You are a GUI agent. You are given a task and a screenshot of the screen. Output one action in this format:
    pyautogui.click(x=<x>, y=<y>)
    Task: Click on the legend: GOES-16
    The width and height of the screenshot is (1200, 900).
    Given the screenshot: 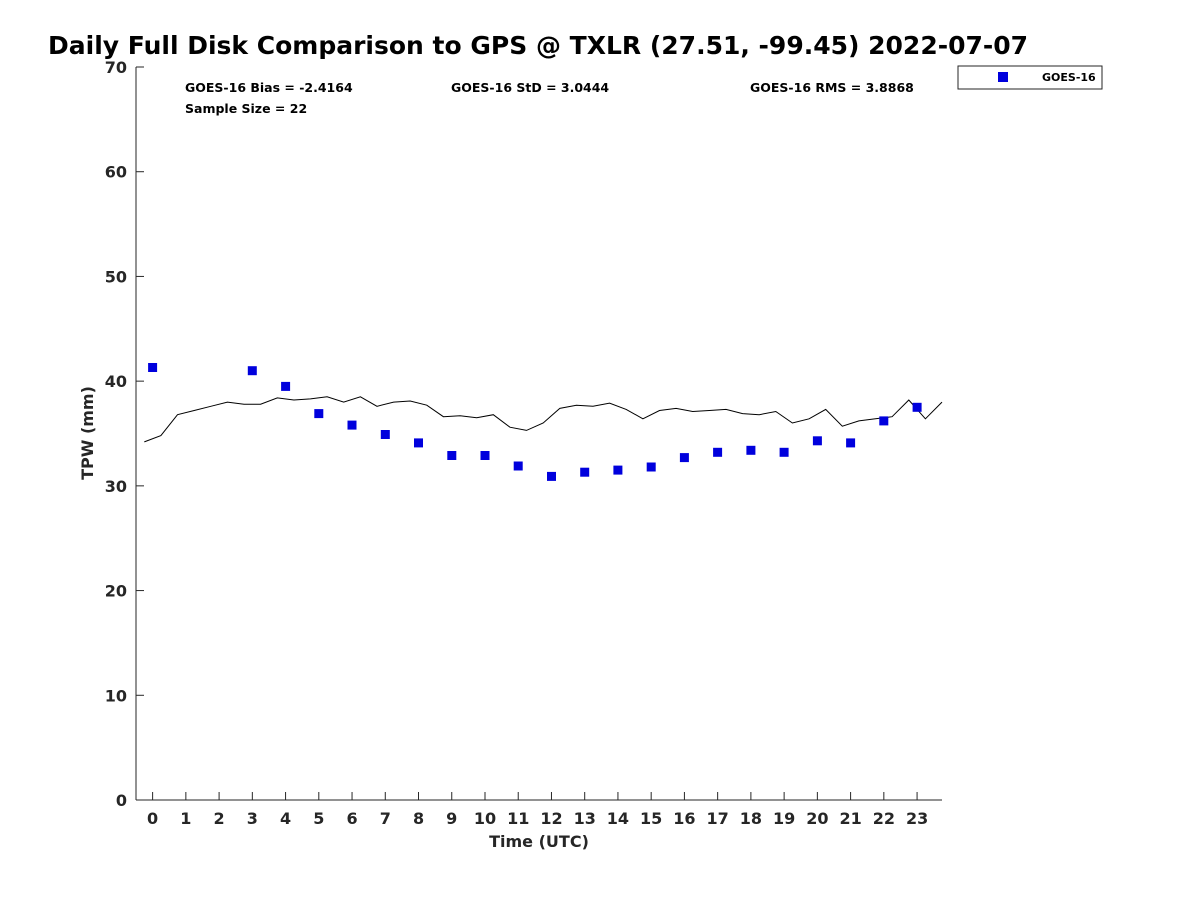 What is the action you would take?
    pyautogui.click(x=1030, y=77)
    